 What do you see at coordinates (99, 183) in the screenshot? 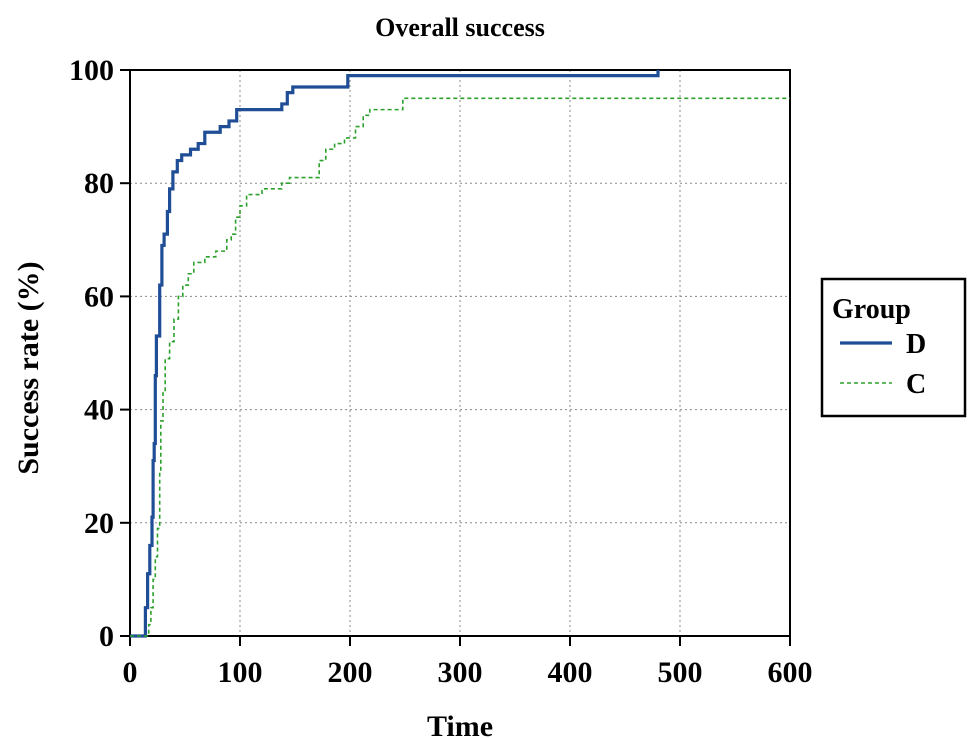
I see `y-tick-label: 80` at bounding box center [99, 183].